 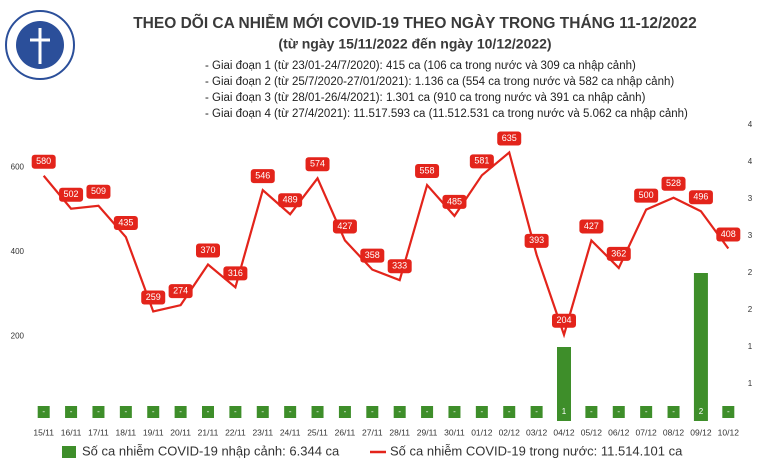 What do you see at coordinates (564, 432) in the screenshot?
I see `x-tick-label: 04/12` at bounding box center [564, 432].